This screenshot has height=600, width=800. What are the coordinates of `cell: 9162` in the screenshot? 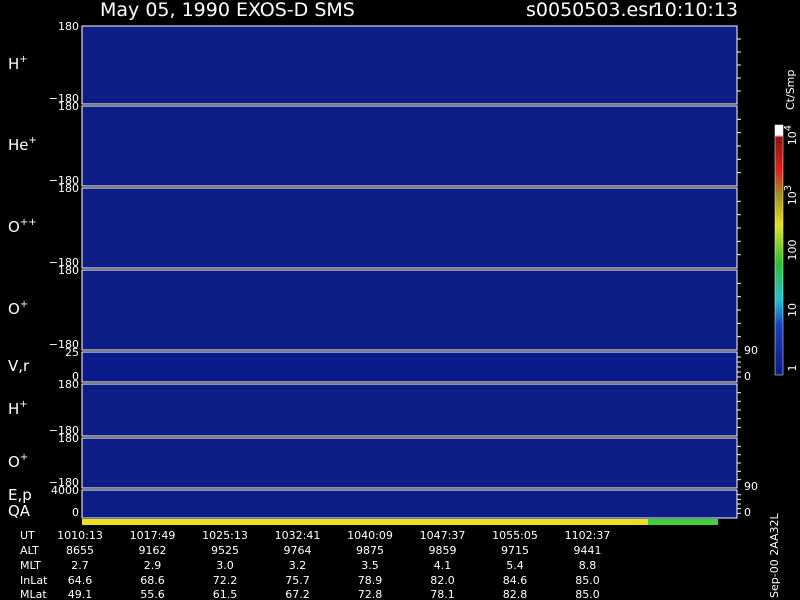 It's located at (153, 550).